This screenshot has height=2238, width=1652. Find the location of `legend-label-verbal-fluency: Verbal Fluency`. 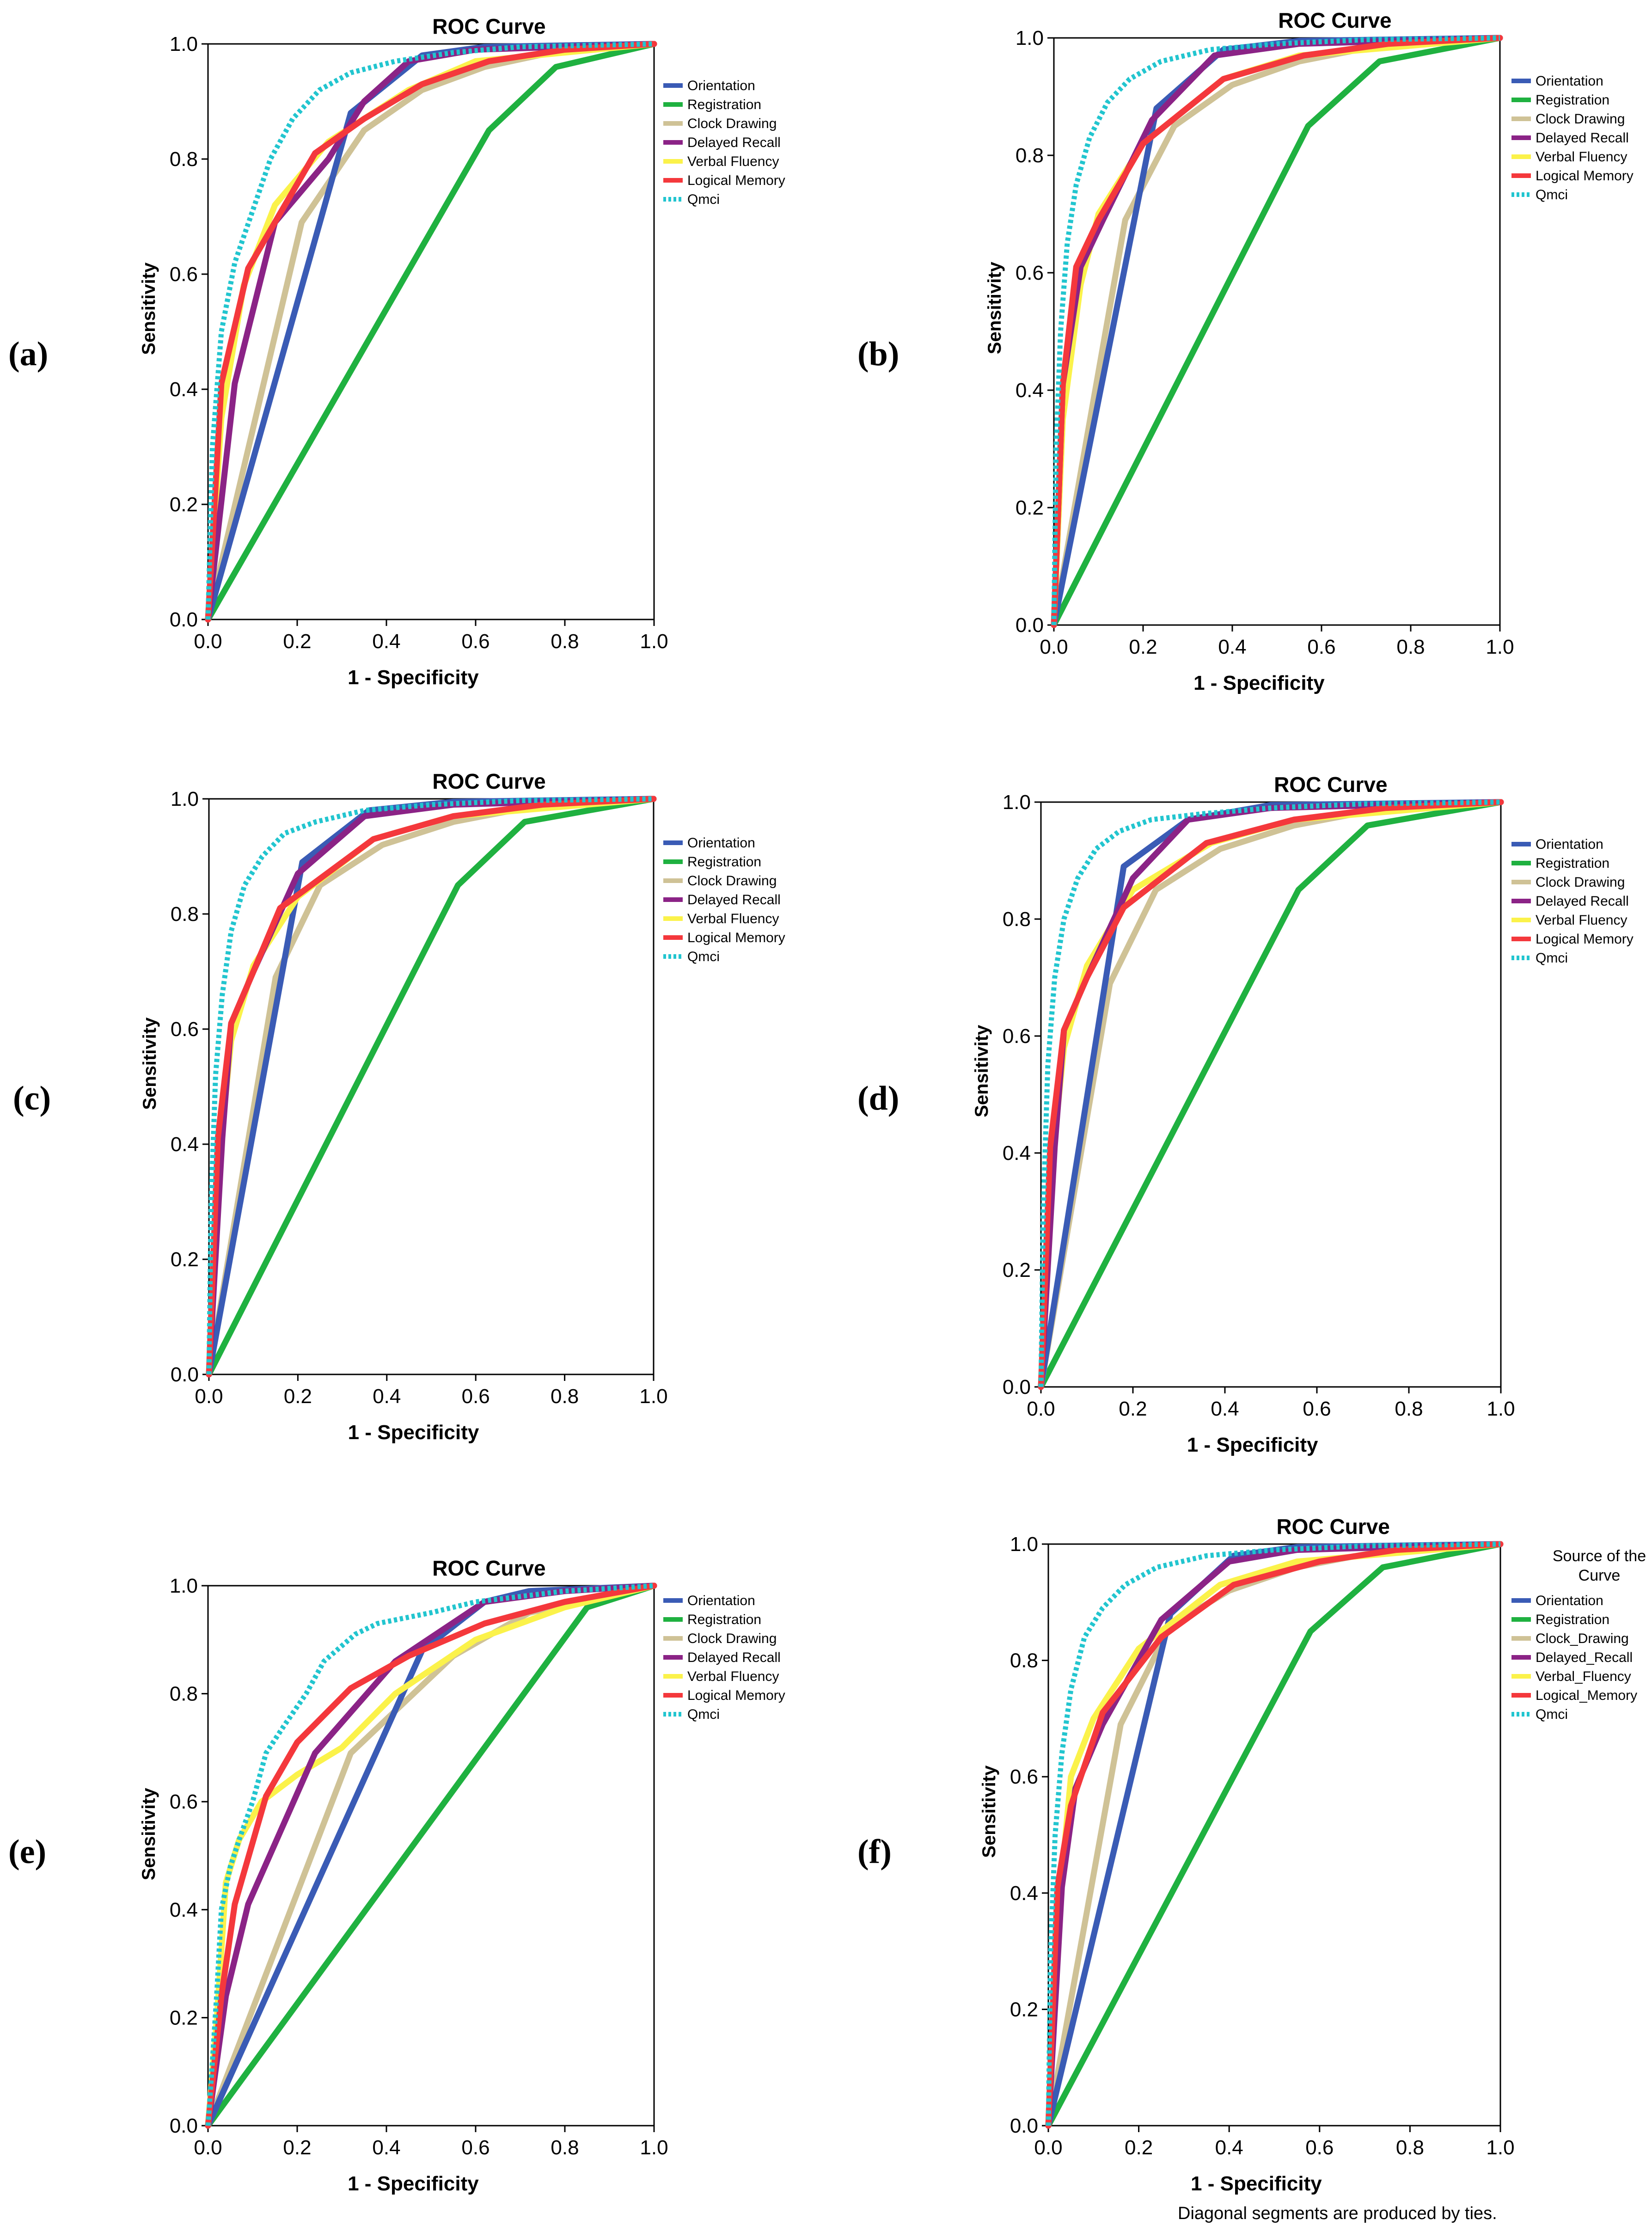

legend-label-verbal-fluency: Verbal Fluency is located at coordinates (733, 1676).